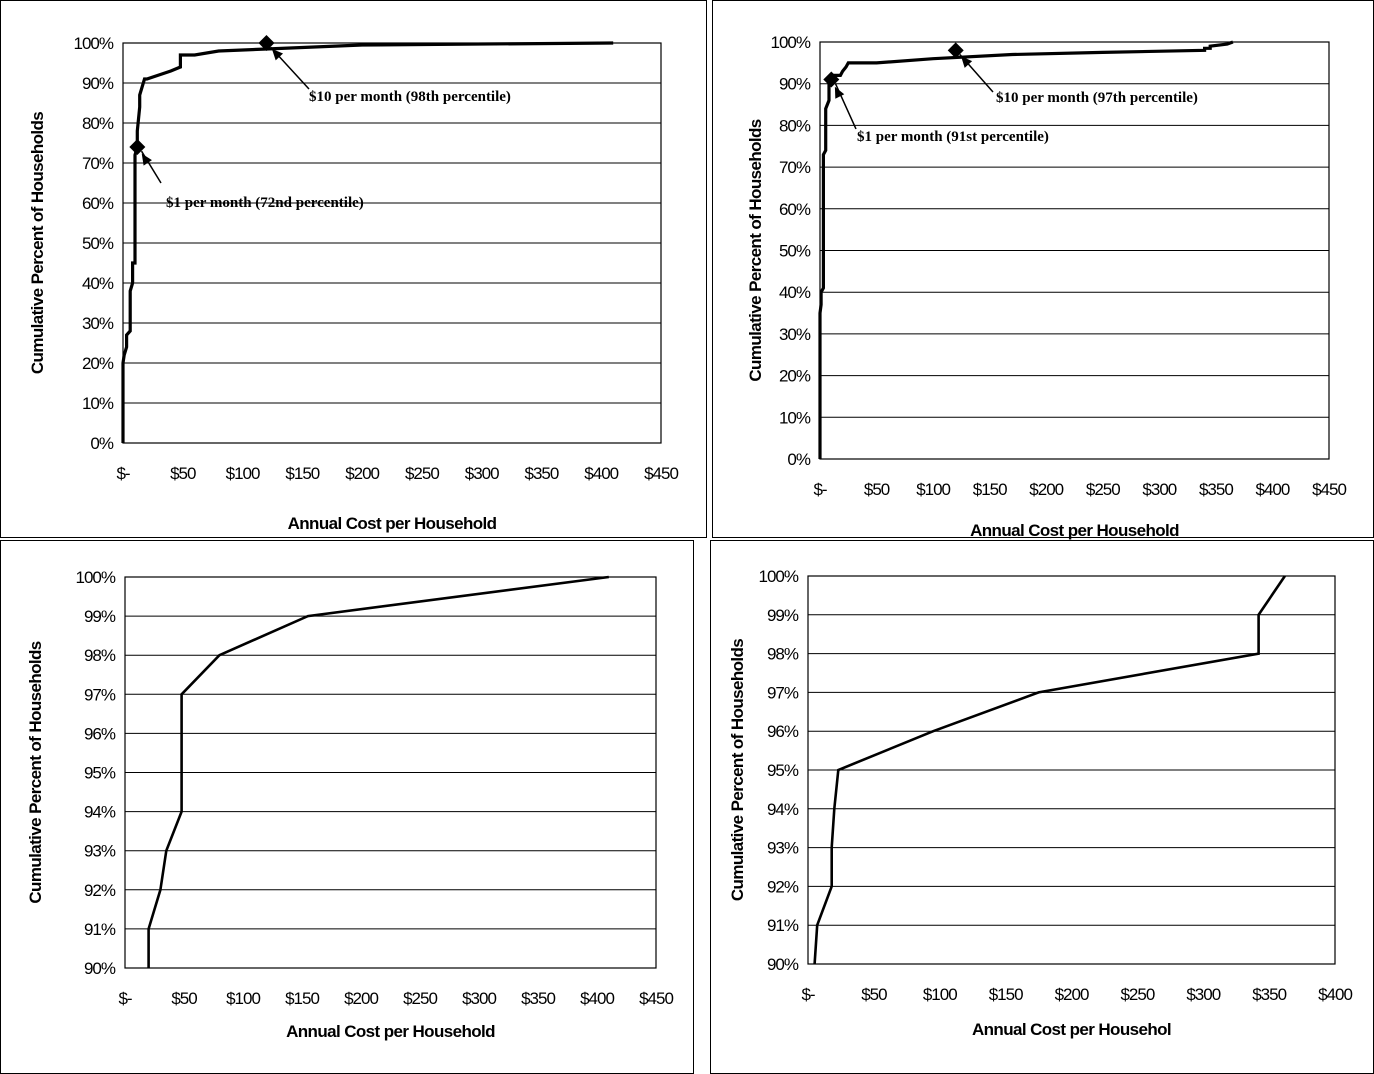 Image resolution: width=1374 pixels, height=1074 pixels. I want to click on x-axis-label: Annual Cost per Househol, so click(1071, 1029).